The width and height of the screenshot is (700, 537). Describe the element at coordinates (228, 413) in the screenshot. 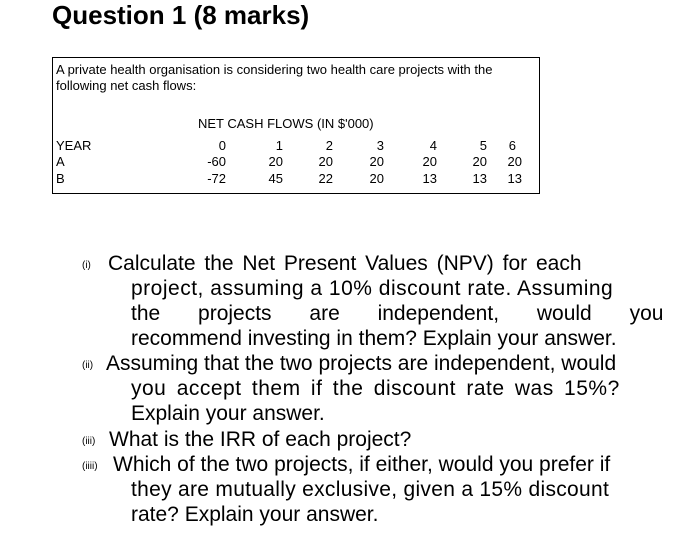

I see `question-line: Explain your answer.` at that location.